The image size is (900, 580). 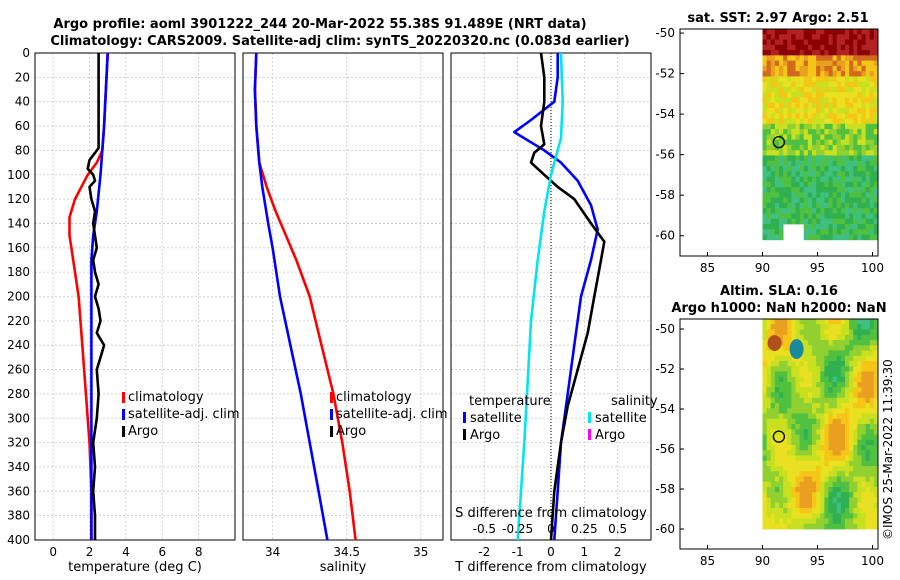 I want to click on depth-tick: 100, so click(x=18, y=175).